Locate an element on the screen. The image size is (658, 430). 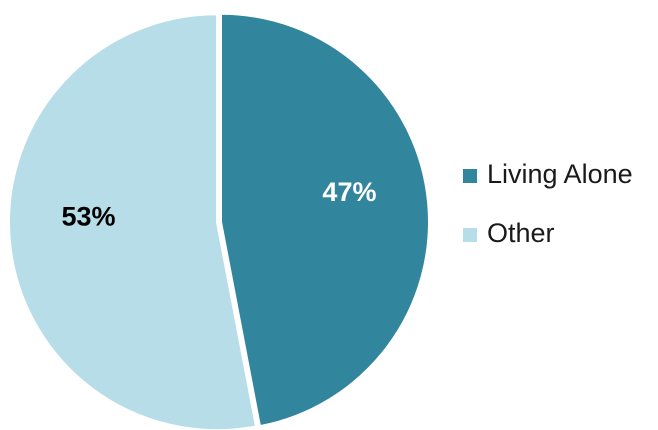
legend-swatch-living-alone is located at coordinates (470, 176).